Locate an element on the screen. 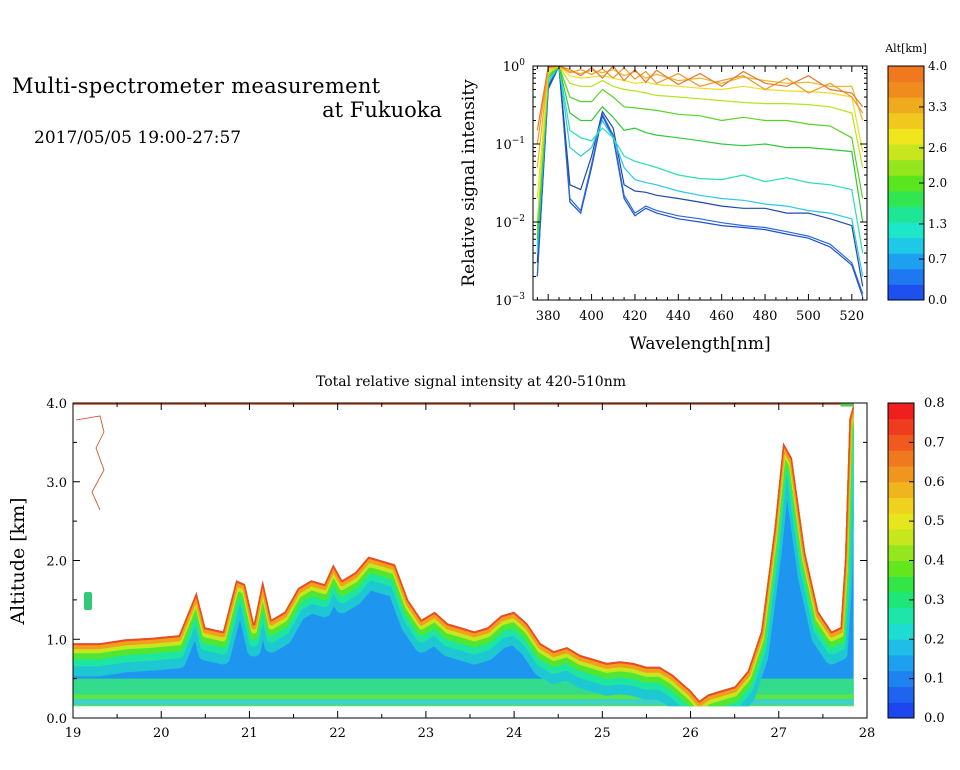 The image size is (960, 770). heatmap-colorbar-tick-label: 0.4 is located at coordinates (934, 561).